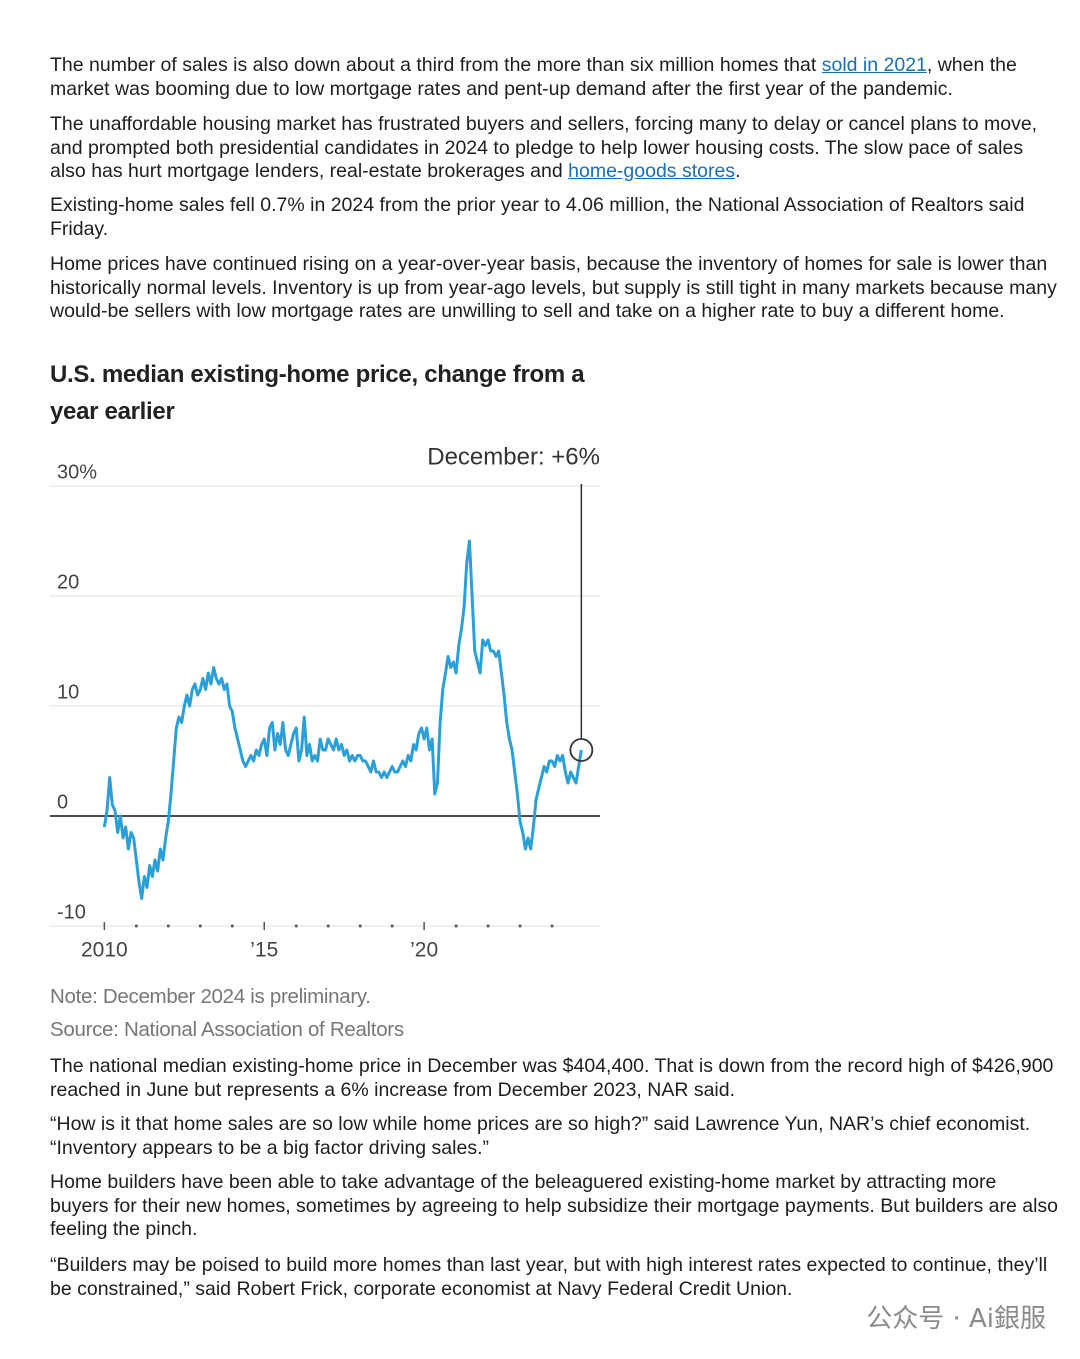 The height and width of the screenshot is (1359, 1080). I want to click on watermark: 公众号 · Ai銀服, so click(956, 1319).